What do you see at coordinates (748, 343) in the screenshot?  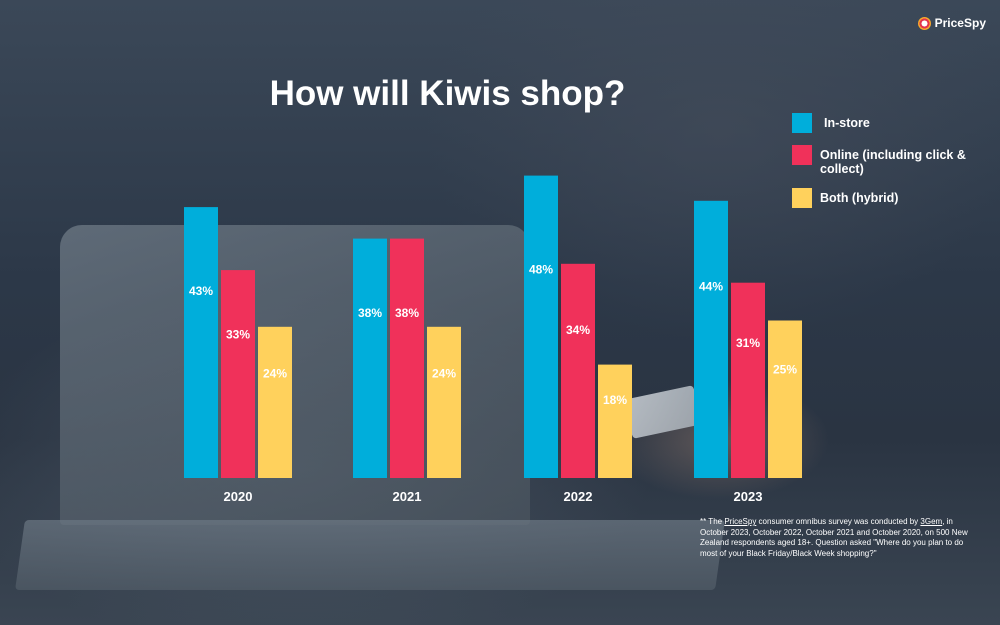 I see `bar-label-online-2023: 31%` at bounding box center [748, 343].